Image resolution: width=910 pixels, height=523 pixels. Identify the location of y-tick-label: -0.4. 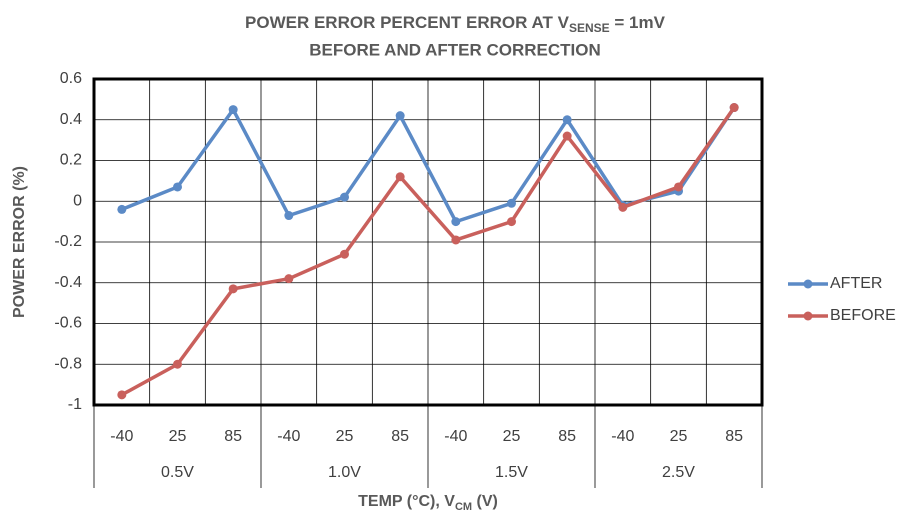
(68, 282).